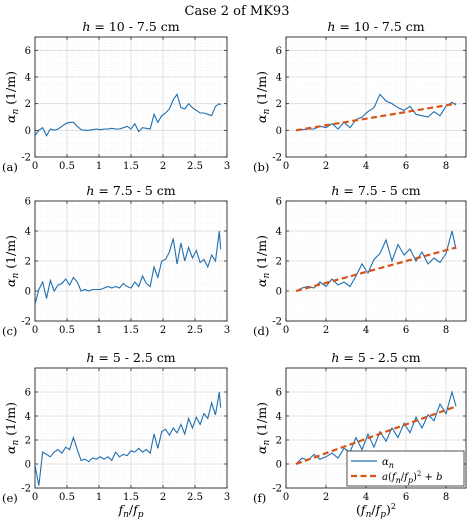  I want to click on x-axis-label-left-part: /, so click(131, 509).